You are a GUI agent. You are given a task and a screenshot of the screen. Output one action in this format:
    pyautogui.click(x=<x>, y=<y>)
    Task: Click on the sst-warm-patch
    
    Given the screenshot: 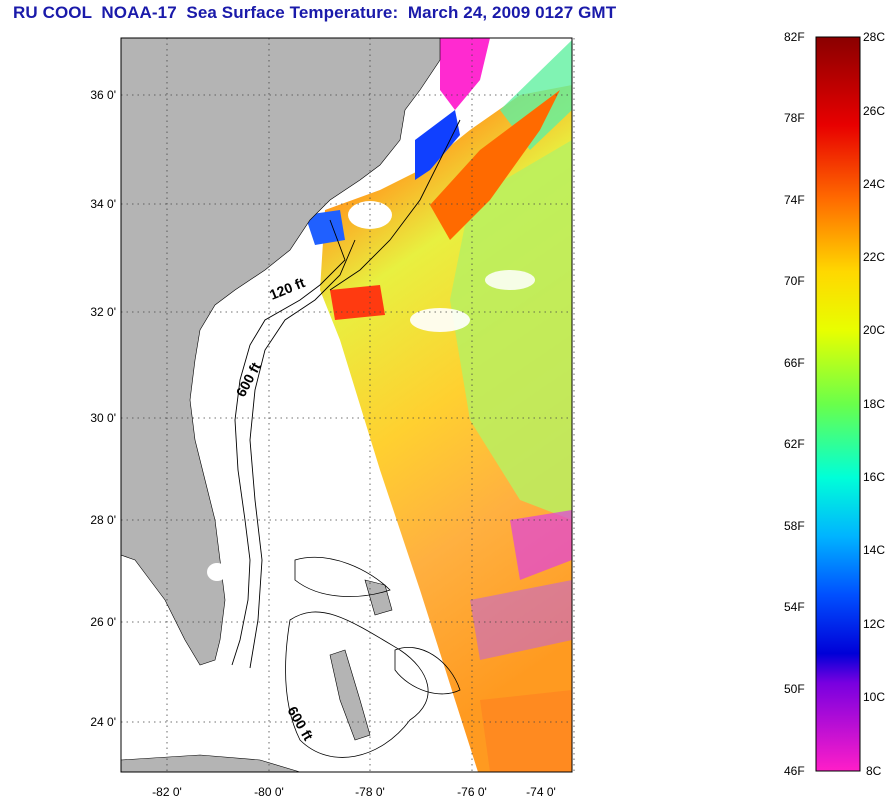 What is the action you would take?
    pyautogui.click(x=357, y=302)
    